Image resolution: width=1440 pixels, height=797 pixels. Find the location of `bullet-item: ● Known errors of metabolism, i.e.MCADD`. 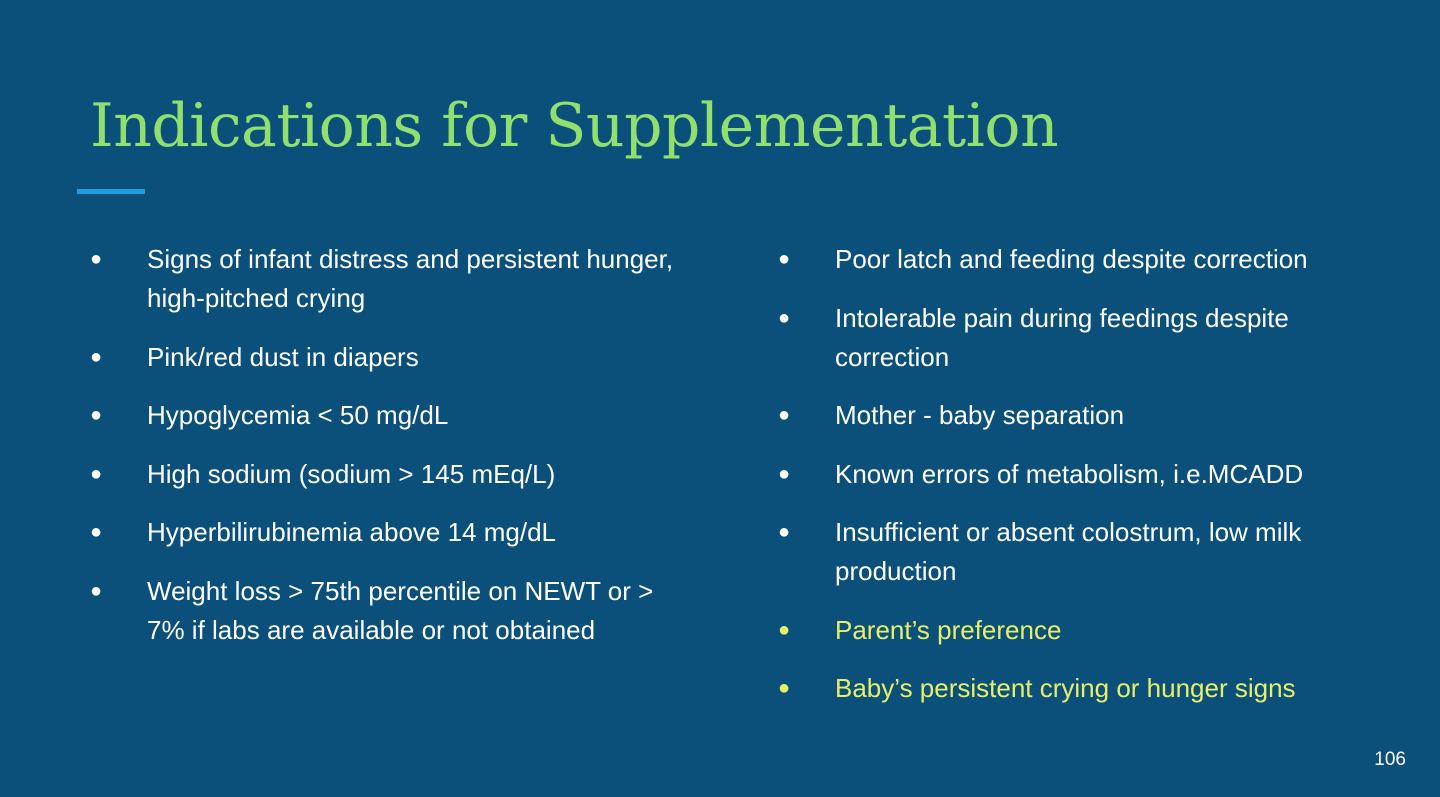

bullet-item: ● Known errors of metabolism, i.e.MCADD is located at coordinates (1093, 474).